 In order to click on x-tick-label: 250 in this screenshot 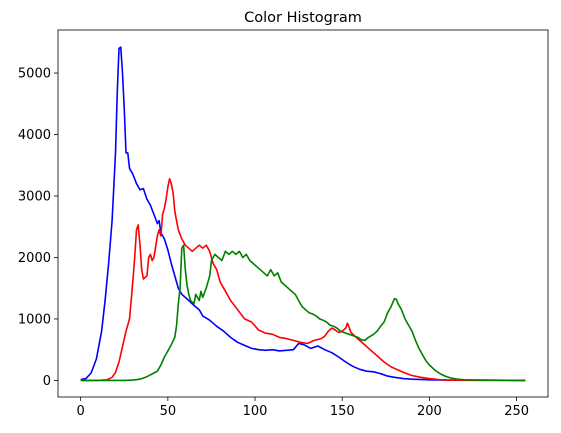, I will do `click(516, 411)`.